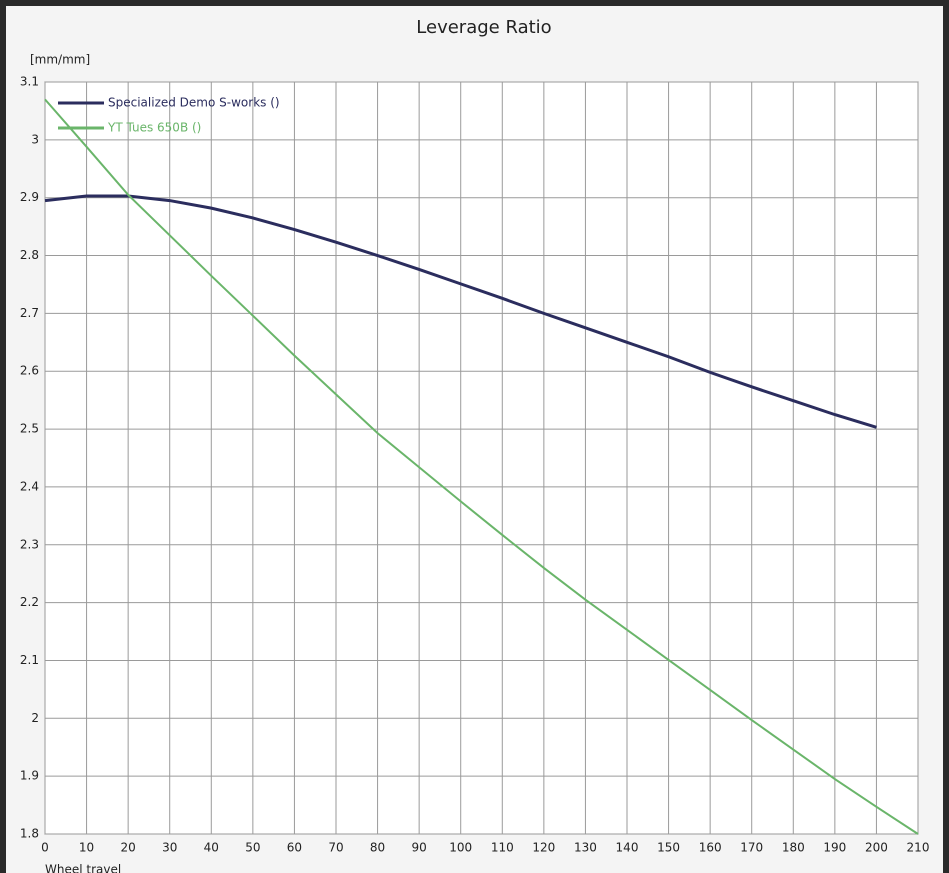  Describe the element at coordinates (211, 848) in the screenshot. I see `x-tick-label: 40` at that location.